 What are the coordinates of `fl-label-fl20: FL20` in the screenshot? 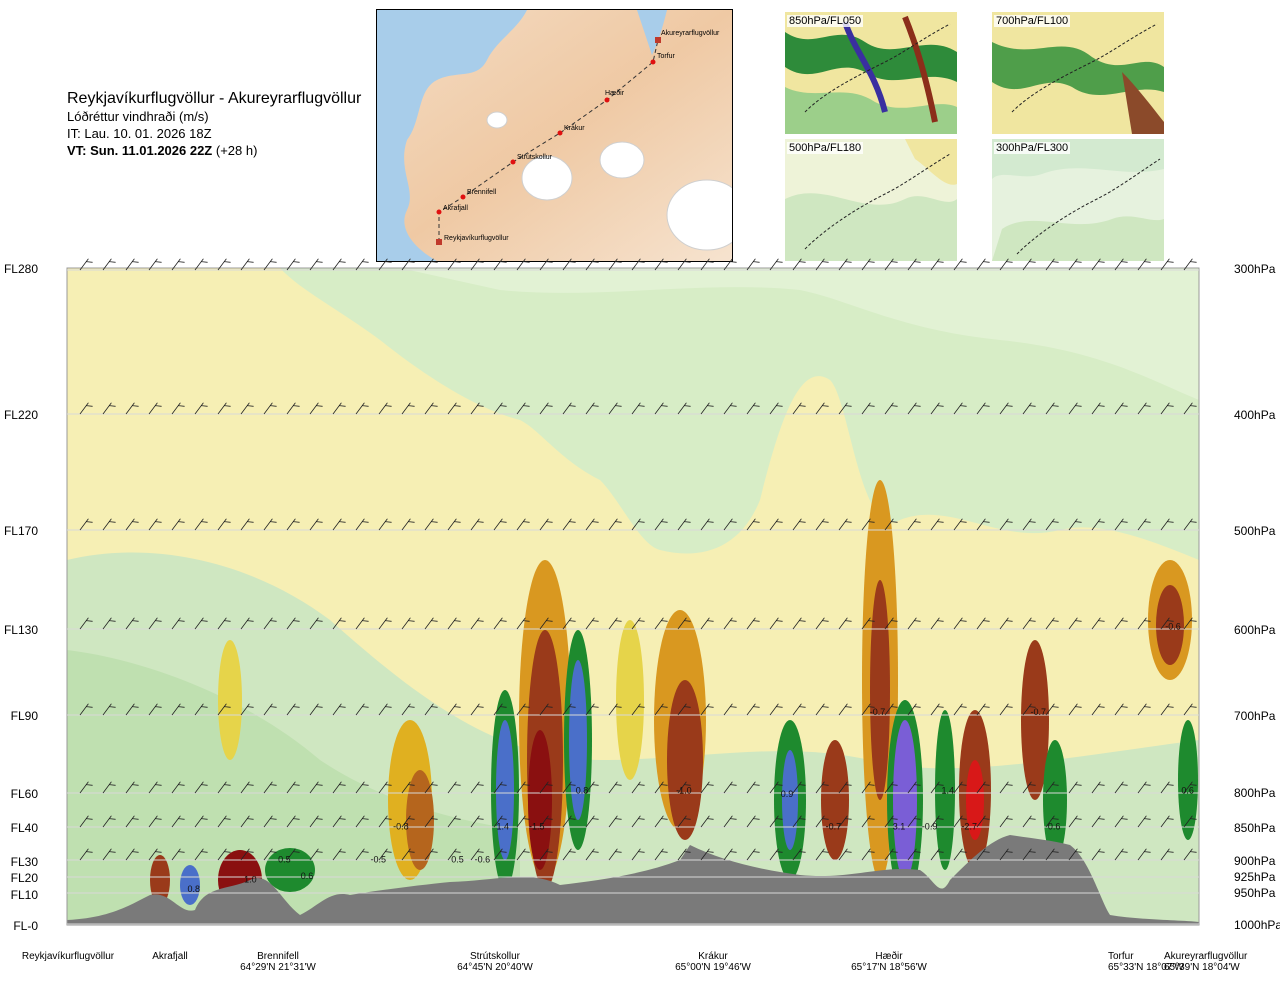 It's located at (24, 878).